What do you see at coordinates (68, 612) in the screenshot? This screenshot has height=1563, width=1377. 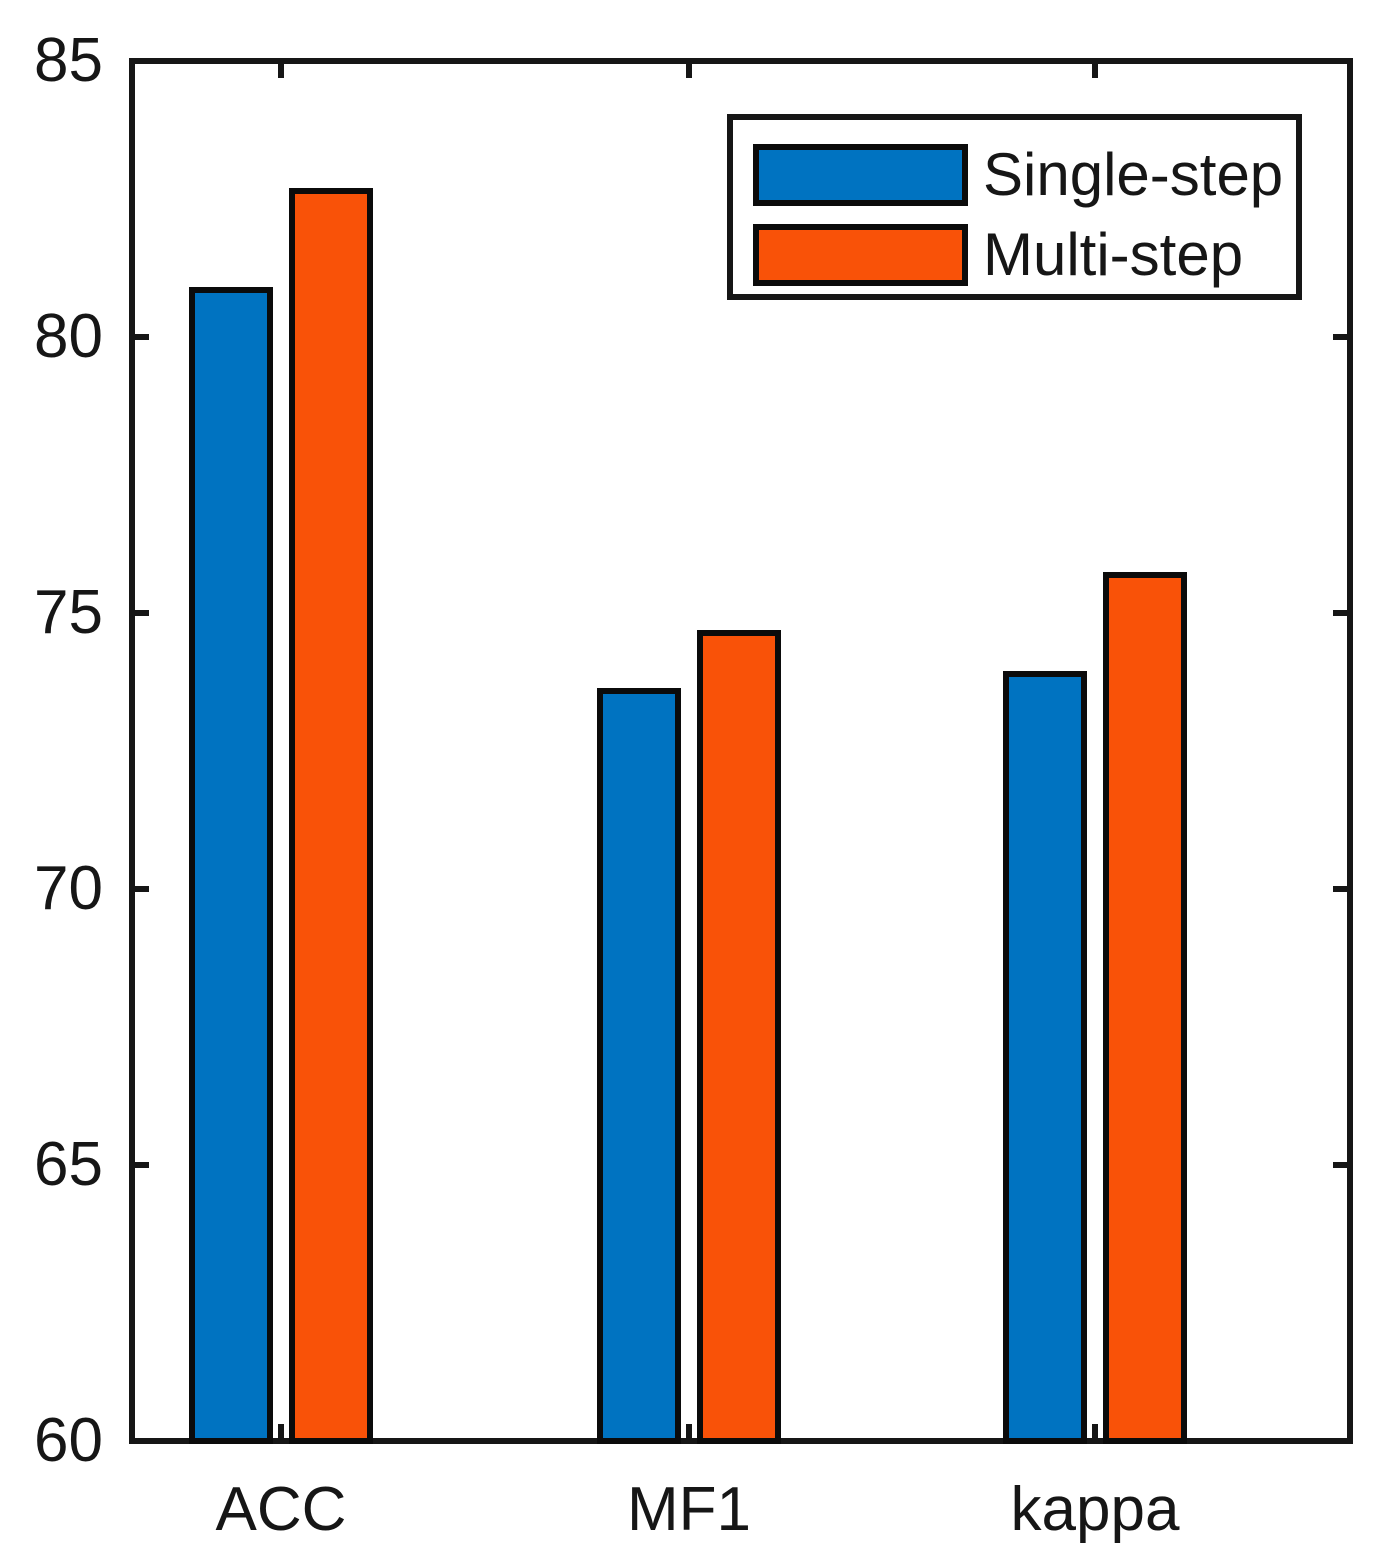 I see `y-tick-label: 75` at bounding box center [68, 612].